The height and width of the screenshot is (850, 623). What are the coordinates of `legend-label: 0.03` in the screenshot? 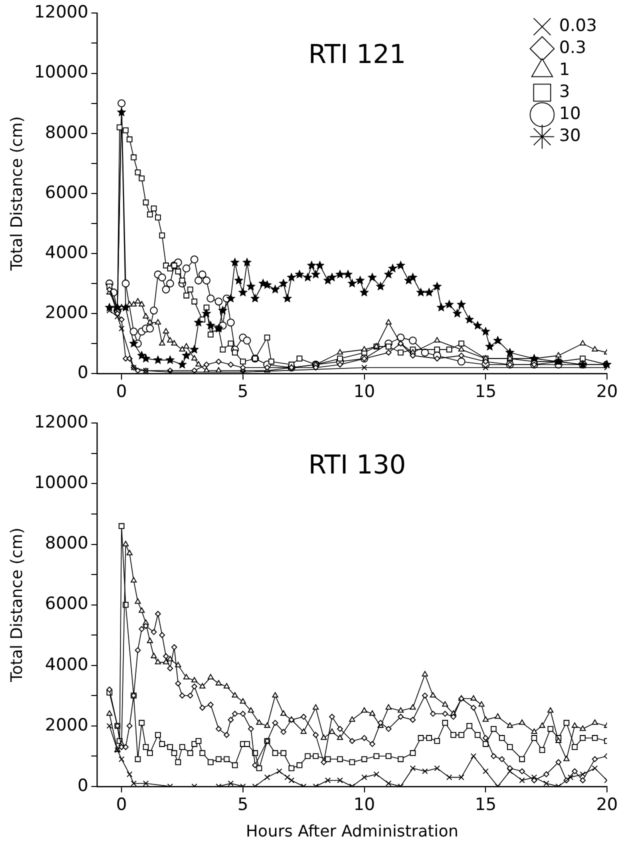 It's located at (578, 26).